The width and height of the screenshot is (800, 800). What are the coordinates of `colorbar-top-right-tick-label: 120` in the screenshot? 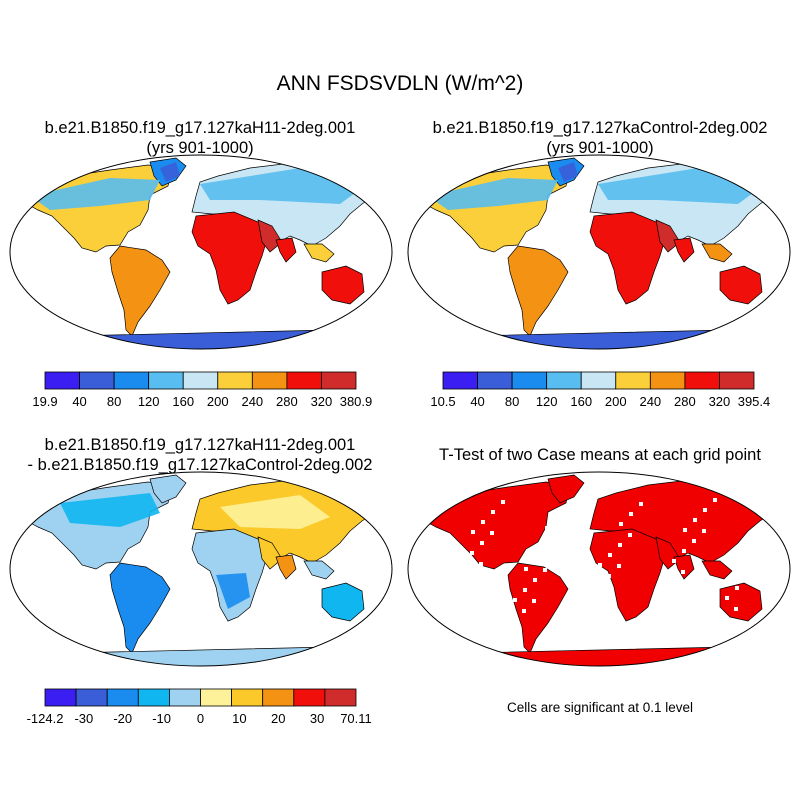 It's located at (547, 401).